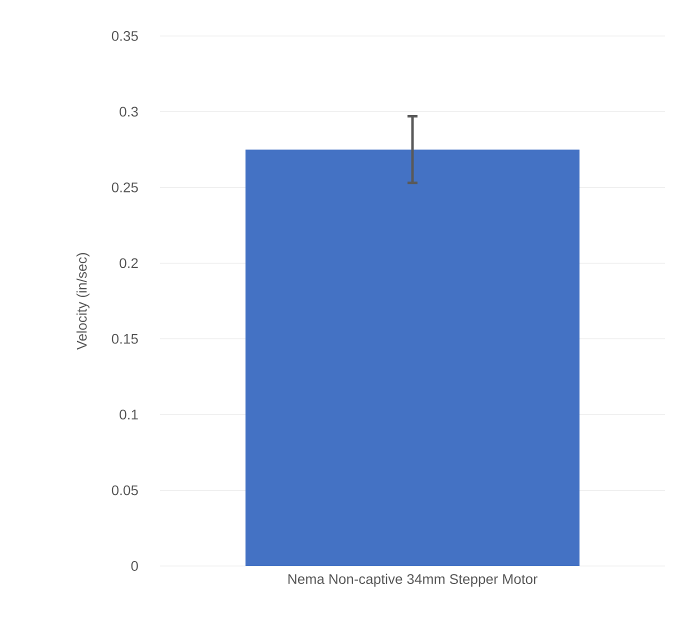 The width and height of the screenshot is (683, 632). I want to click on y-tick-label: 0.1, so click(129, 415).